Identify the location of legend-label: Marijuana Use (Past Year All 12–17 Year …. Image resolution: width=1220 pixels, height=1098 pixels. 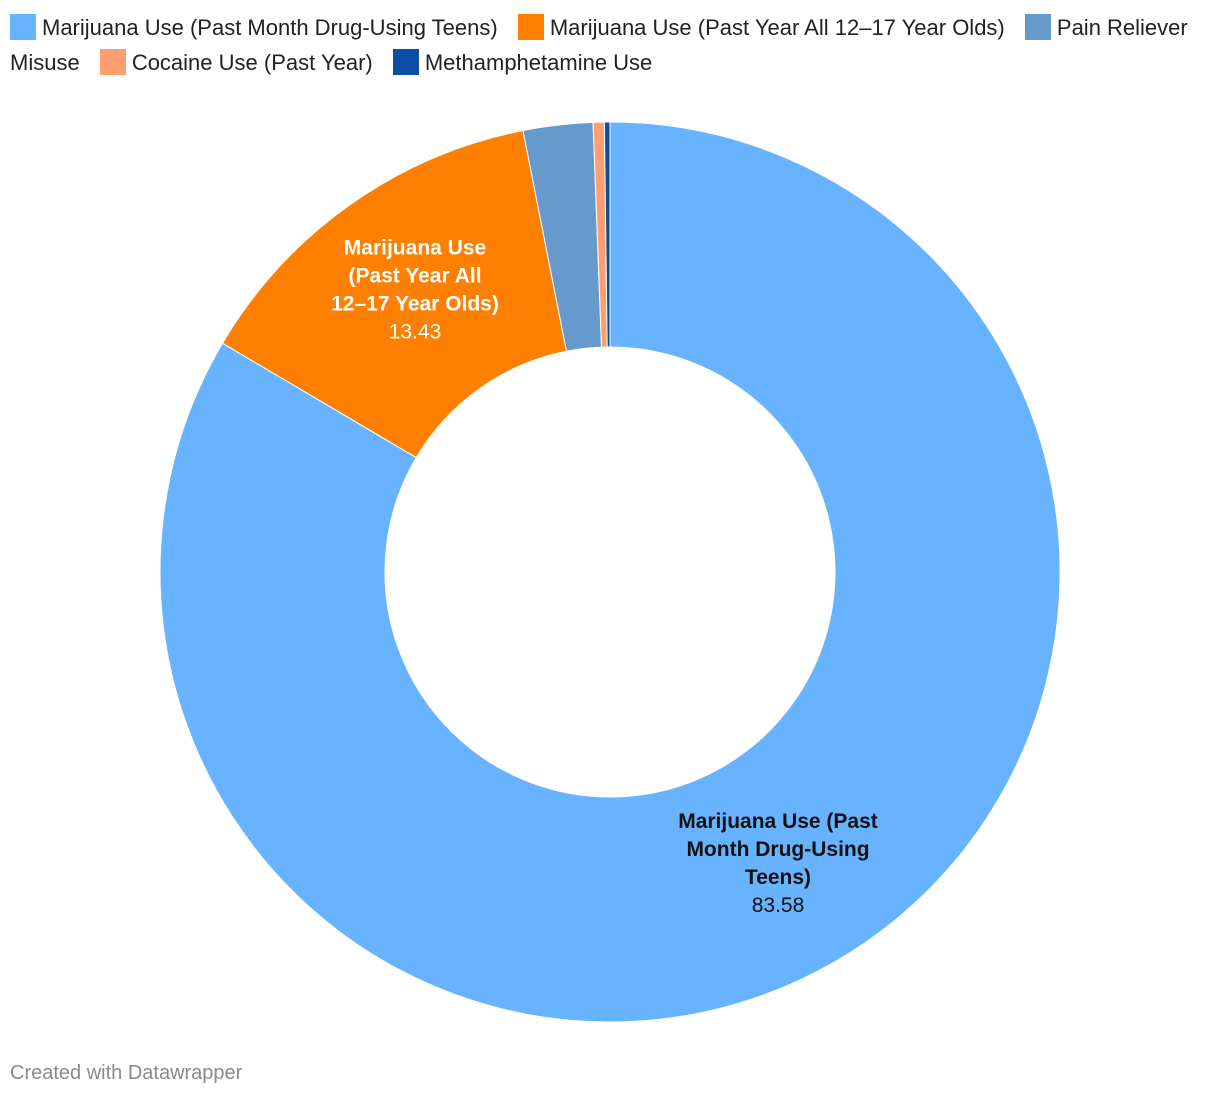
(777, 27).